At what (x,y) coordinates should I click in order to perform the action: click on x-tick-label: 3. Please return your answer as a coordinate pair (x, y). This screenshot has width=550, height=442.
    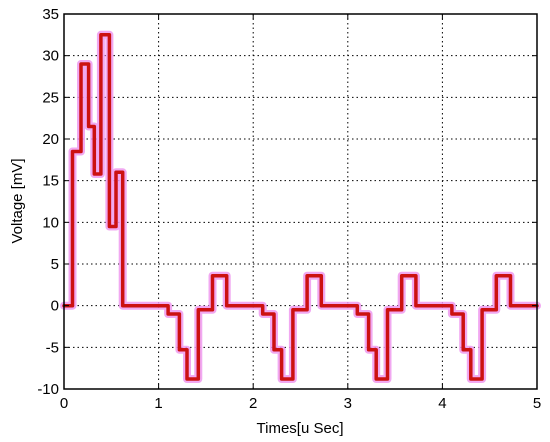
    Looking at the image, I should click on (348, 403).